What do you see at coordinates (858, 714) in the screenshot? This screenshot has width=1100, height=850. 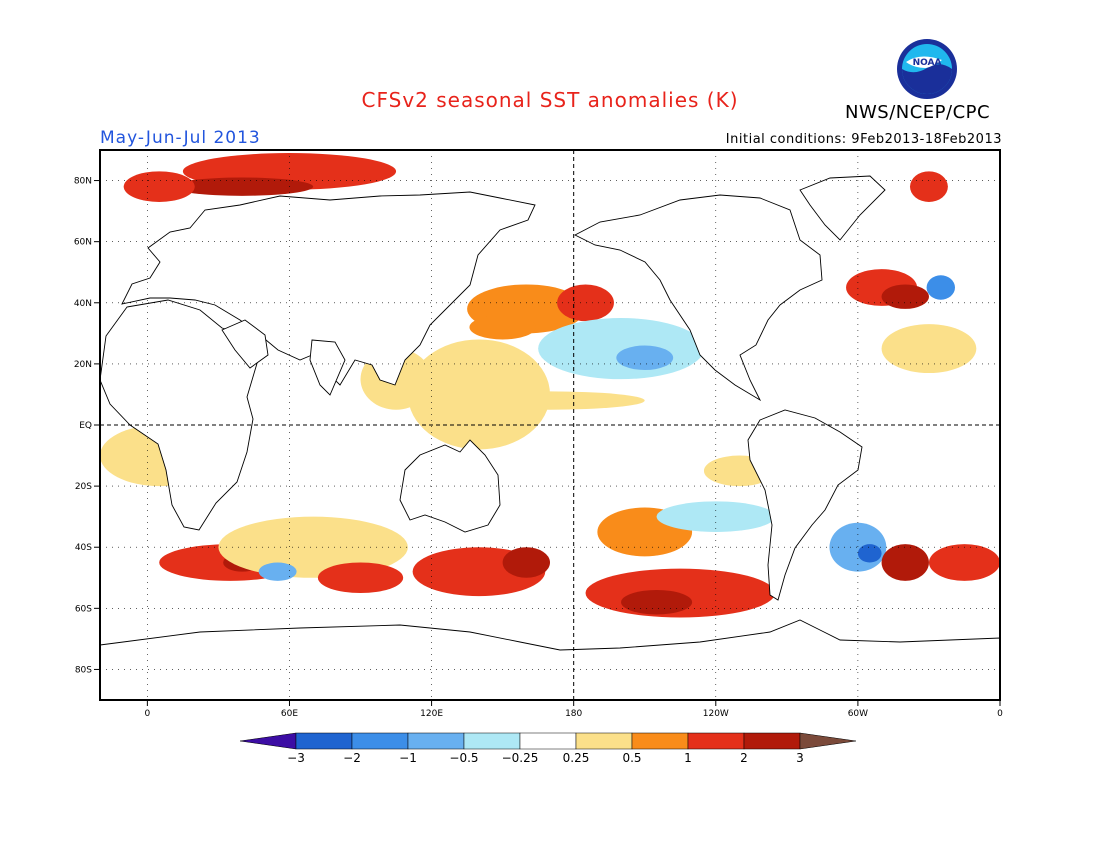 I see `lon-tick-label: 60W` at bounding box center [858, 714].